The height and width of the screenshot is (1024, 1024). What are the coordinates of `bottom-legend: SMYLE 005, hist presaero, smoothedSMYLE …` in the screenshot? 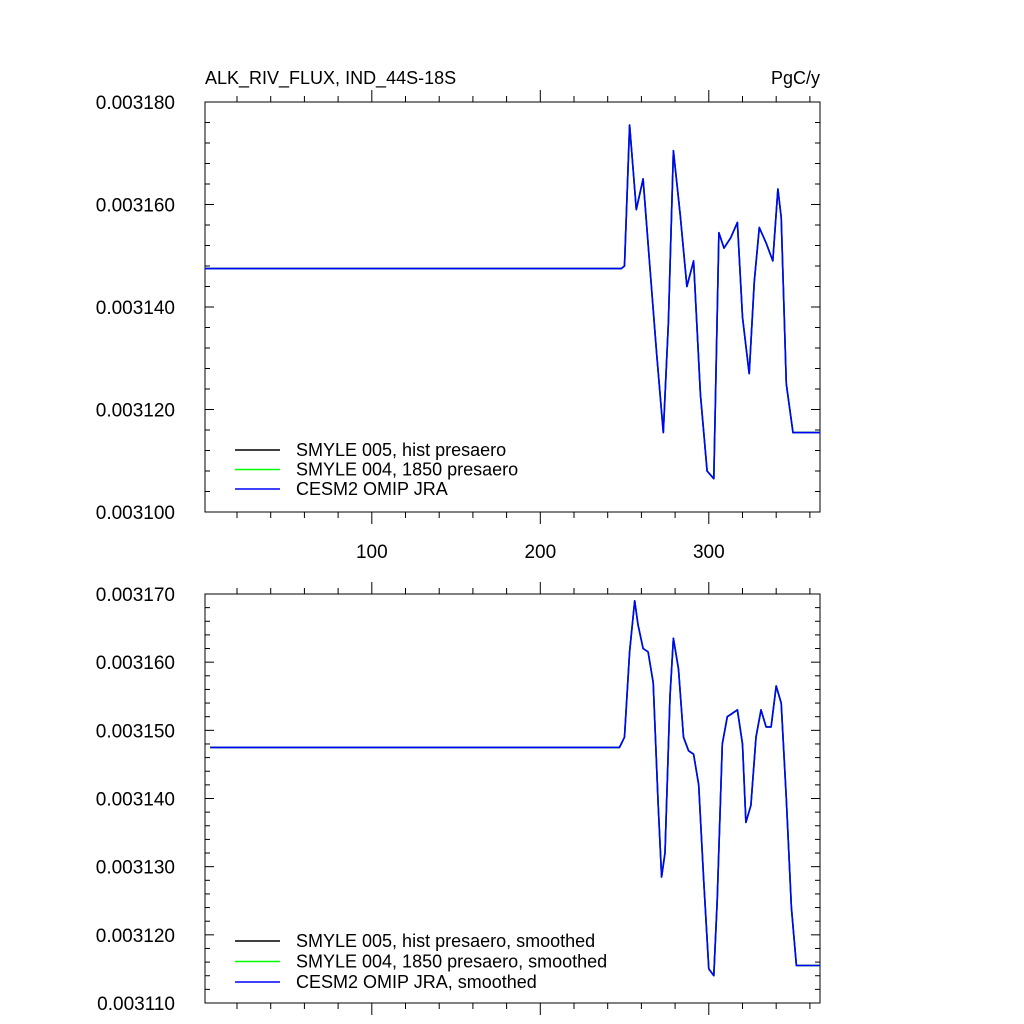 It's located at (421, 961).